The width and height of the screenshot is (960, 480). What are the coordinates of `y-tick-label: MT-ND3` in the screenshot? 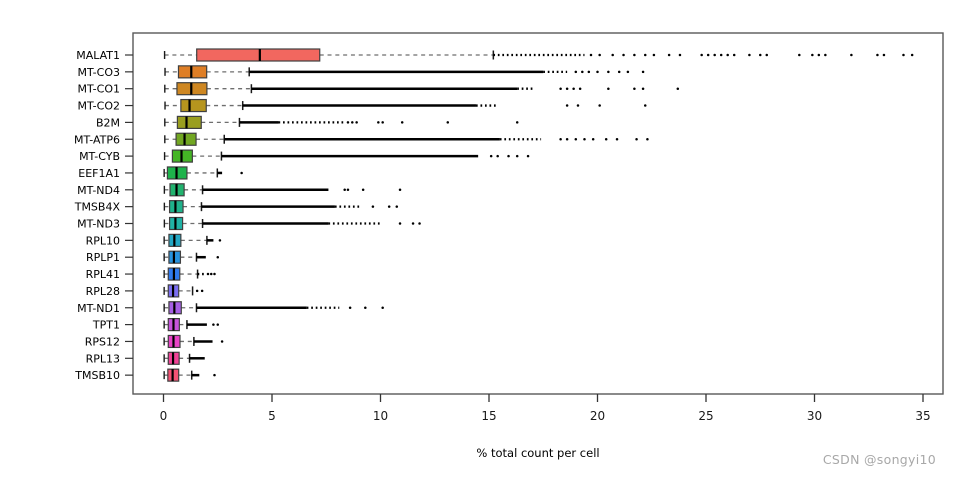 It's located at (98, 224).